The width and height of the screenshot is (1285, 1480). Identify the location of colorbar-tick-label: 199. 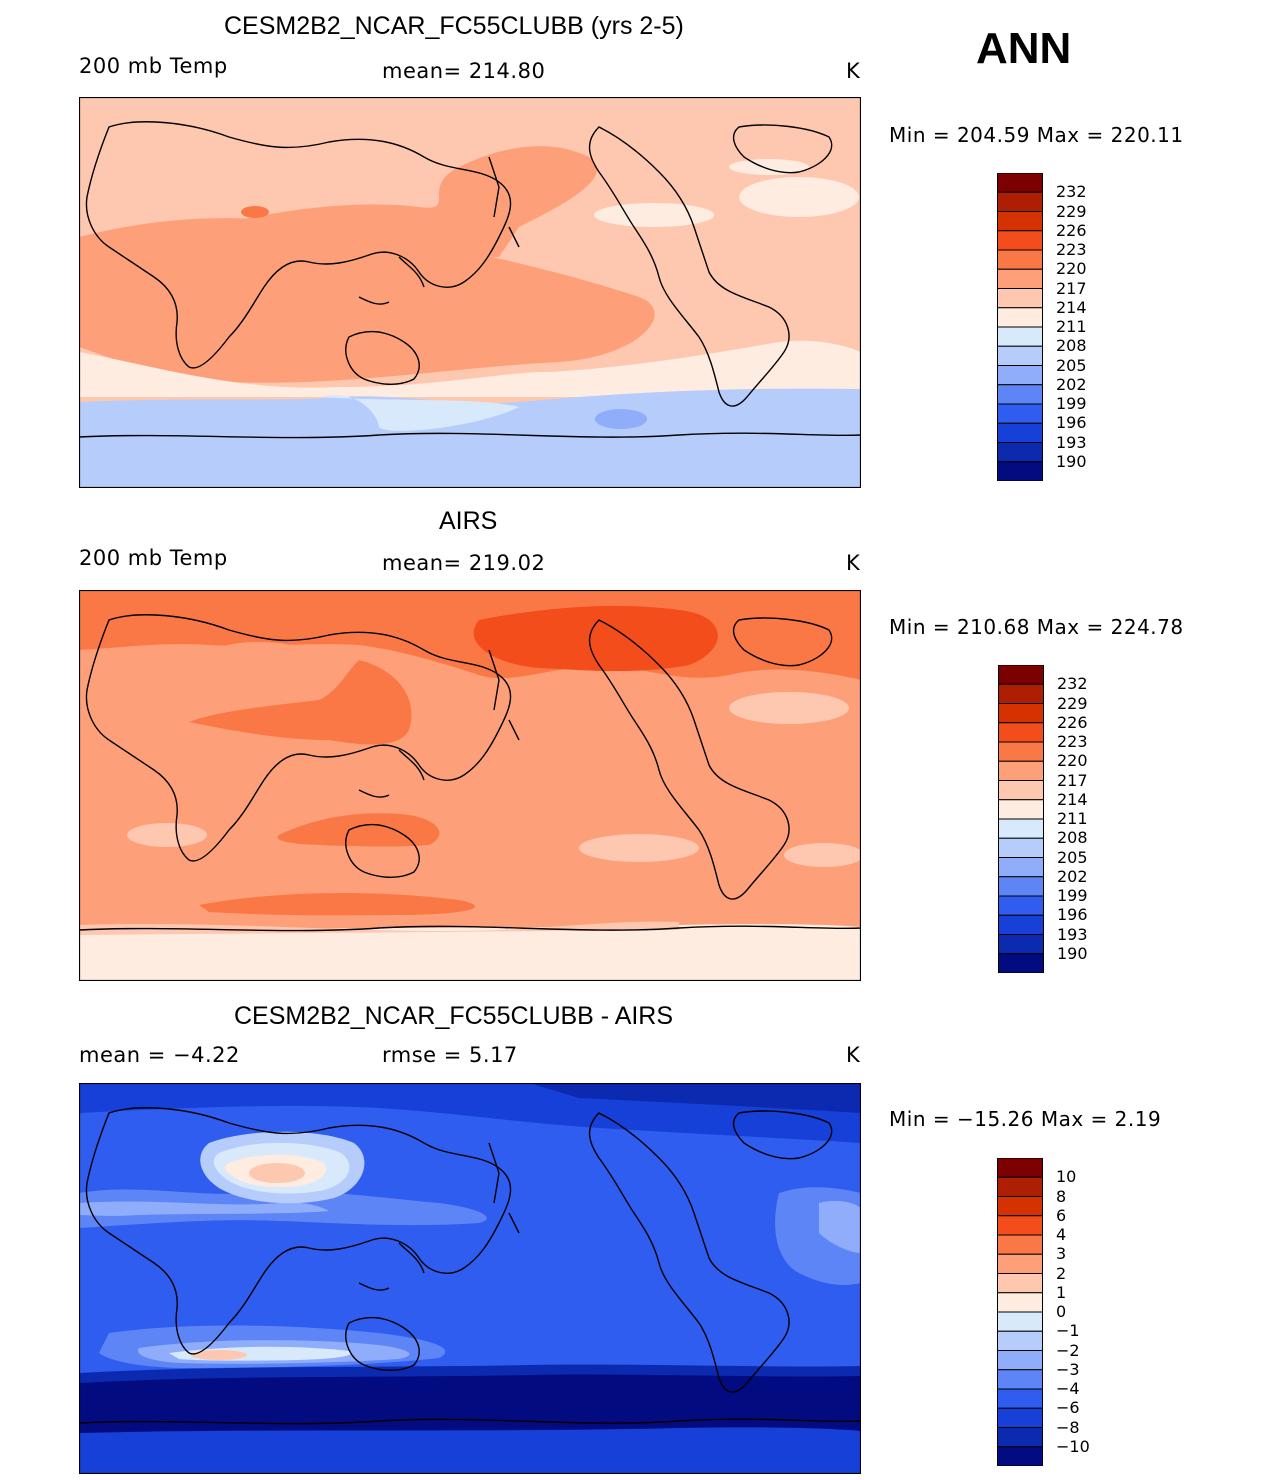
(1072, 895).